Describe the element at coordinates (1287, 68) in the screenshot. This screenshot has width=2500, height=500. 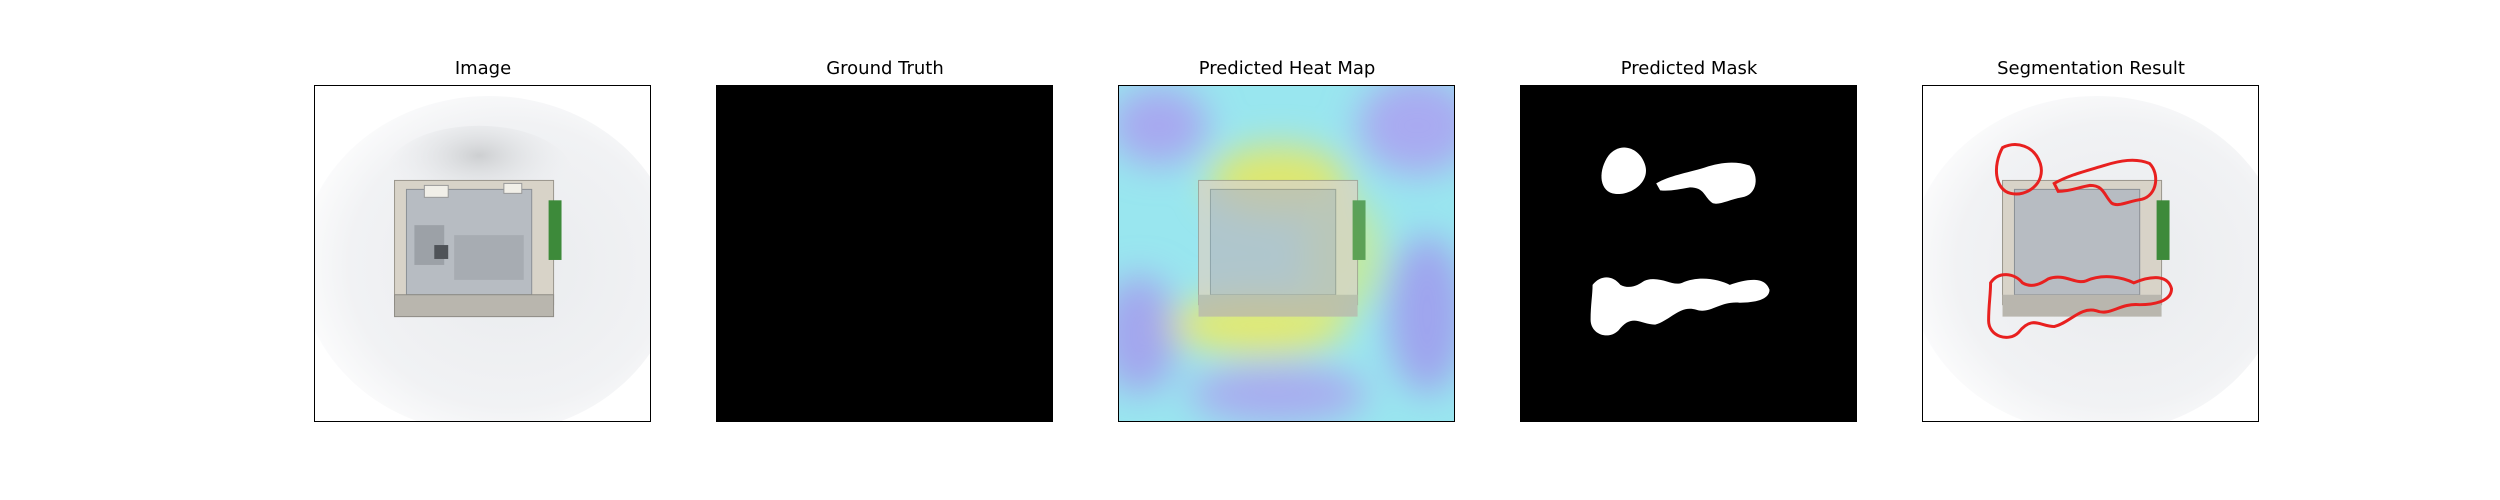
I see `panel-title-heatmap: Predicted Heat Map` at that location.